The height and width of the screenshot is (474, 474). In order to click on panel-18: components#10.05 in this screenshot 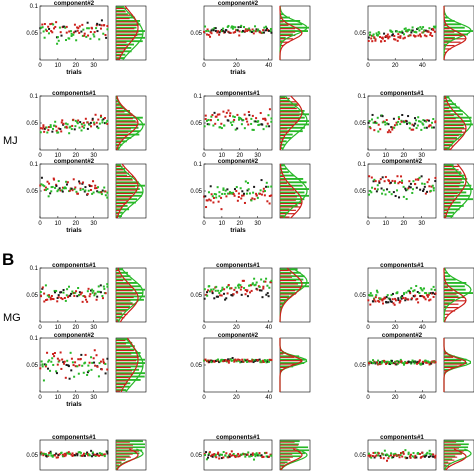, I will do `click(414, 452)`.